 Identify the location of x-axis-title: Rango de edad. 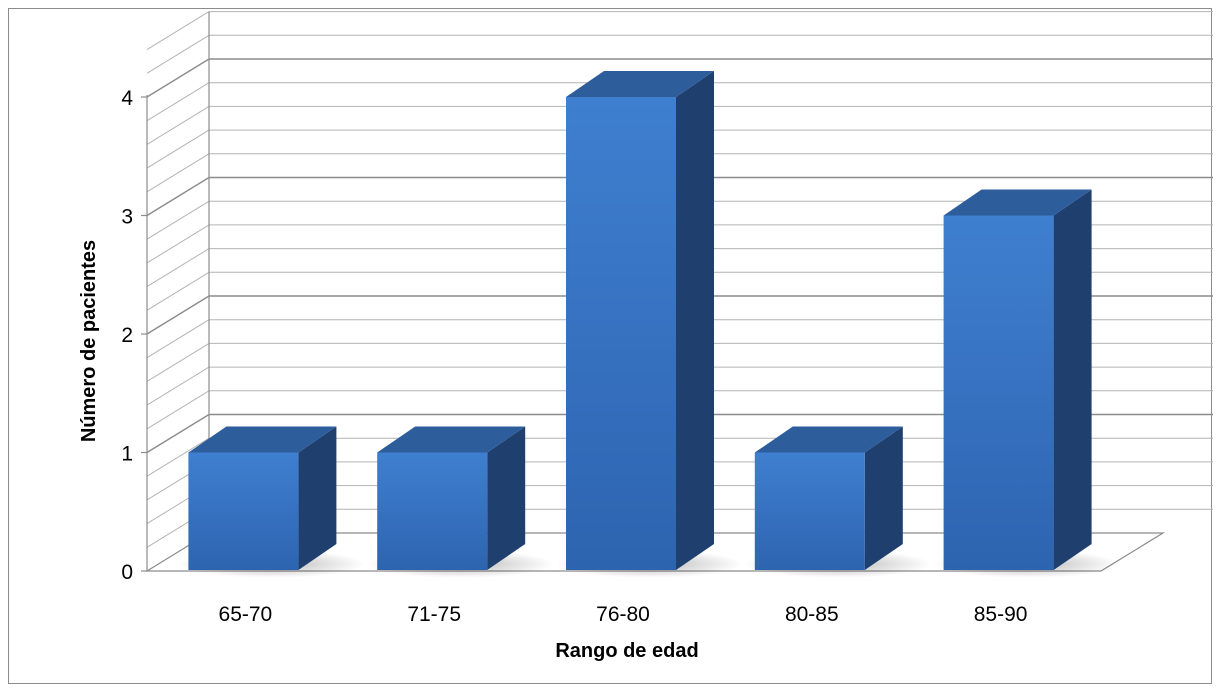
(626, 651).